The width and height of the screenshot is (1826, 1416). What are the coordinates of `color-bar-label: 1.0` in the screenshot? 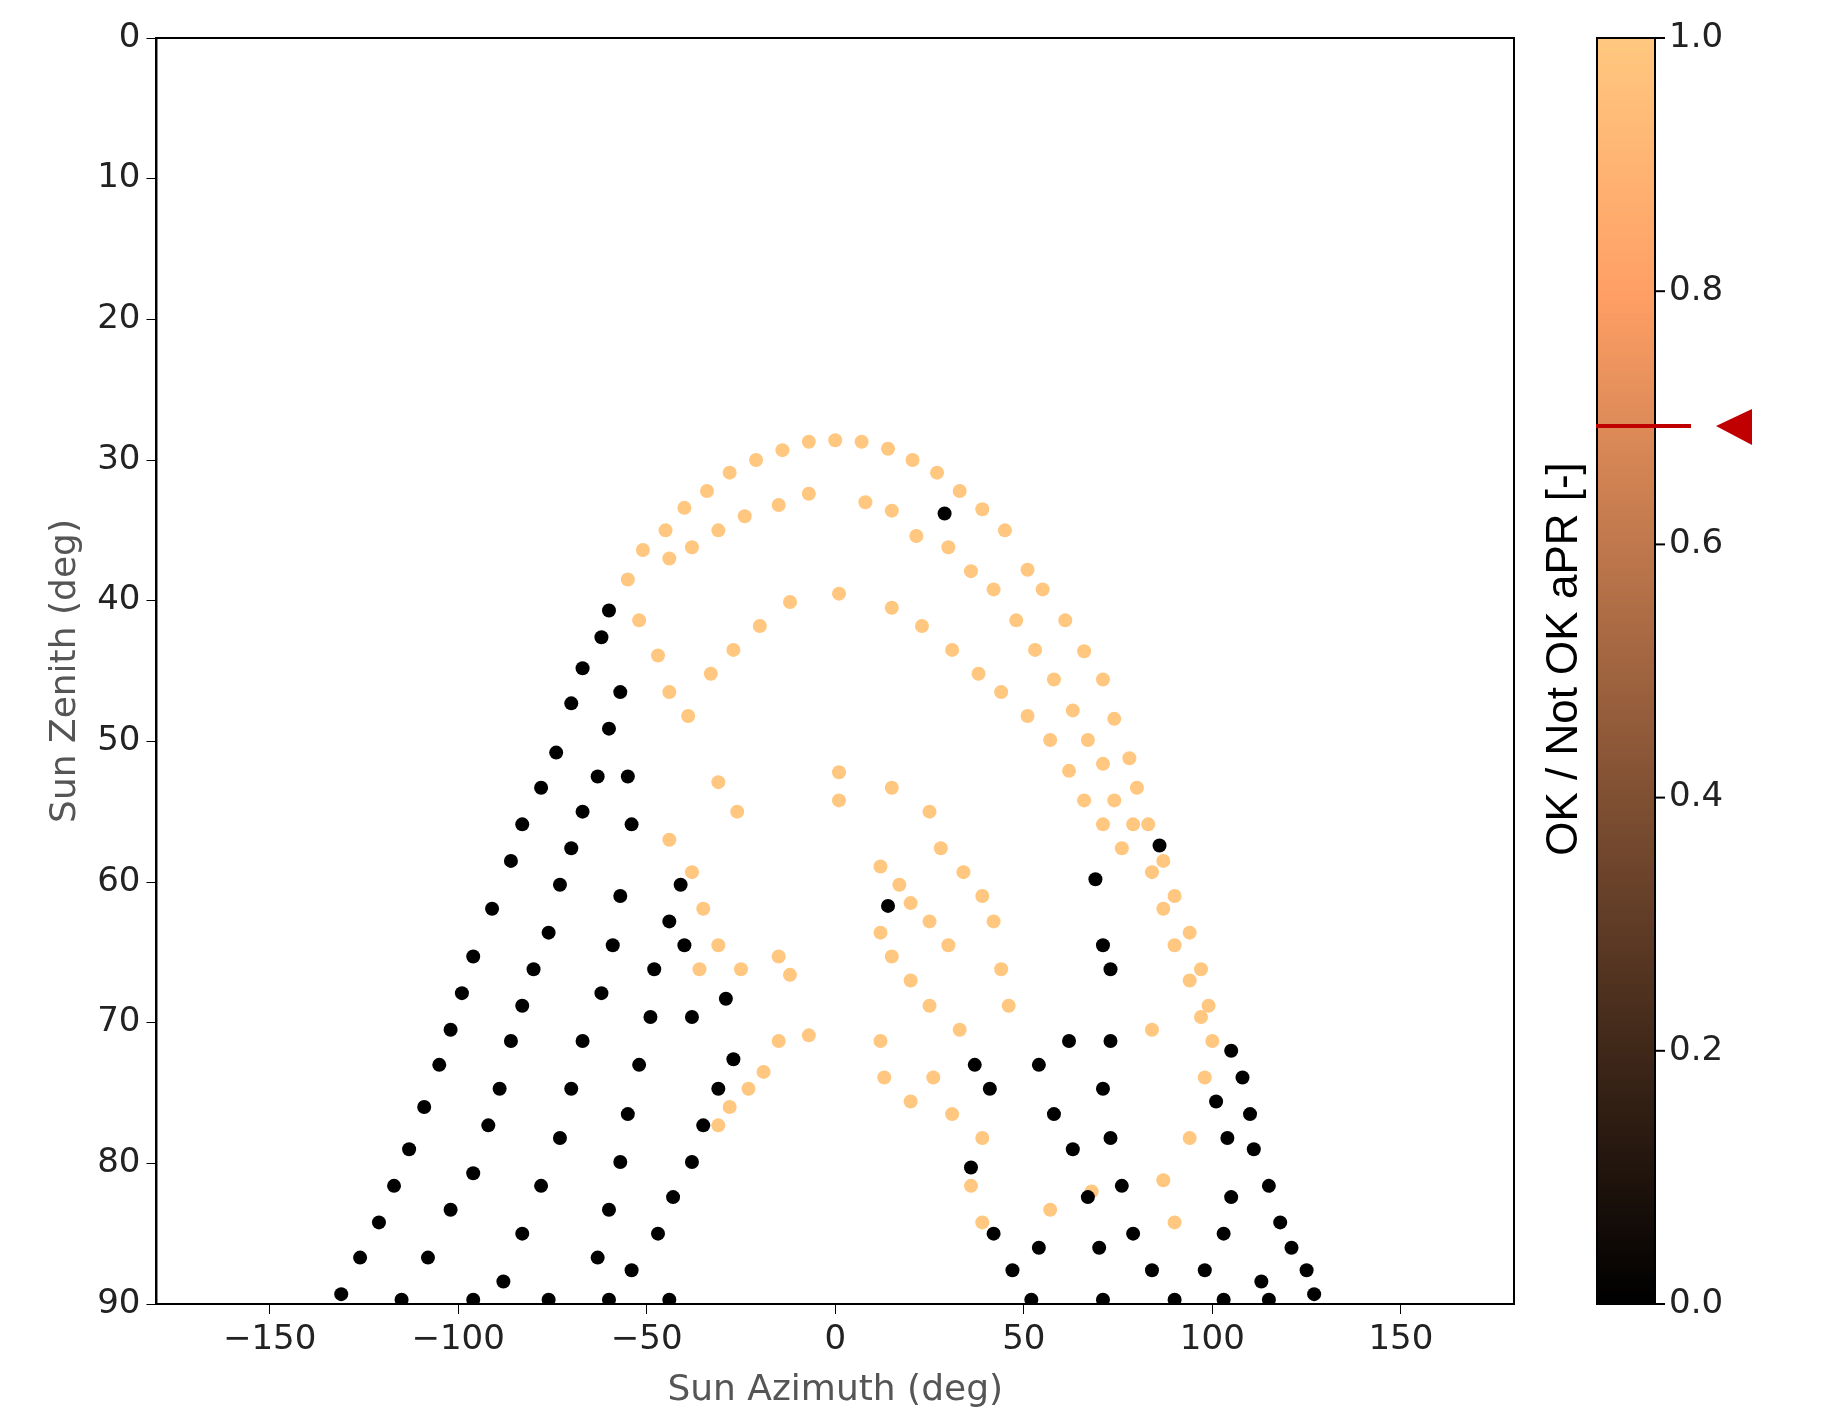 It's located at (1696, 34).